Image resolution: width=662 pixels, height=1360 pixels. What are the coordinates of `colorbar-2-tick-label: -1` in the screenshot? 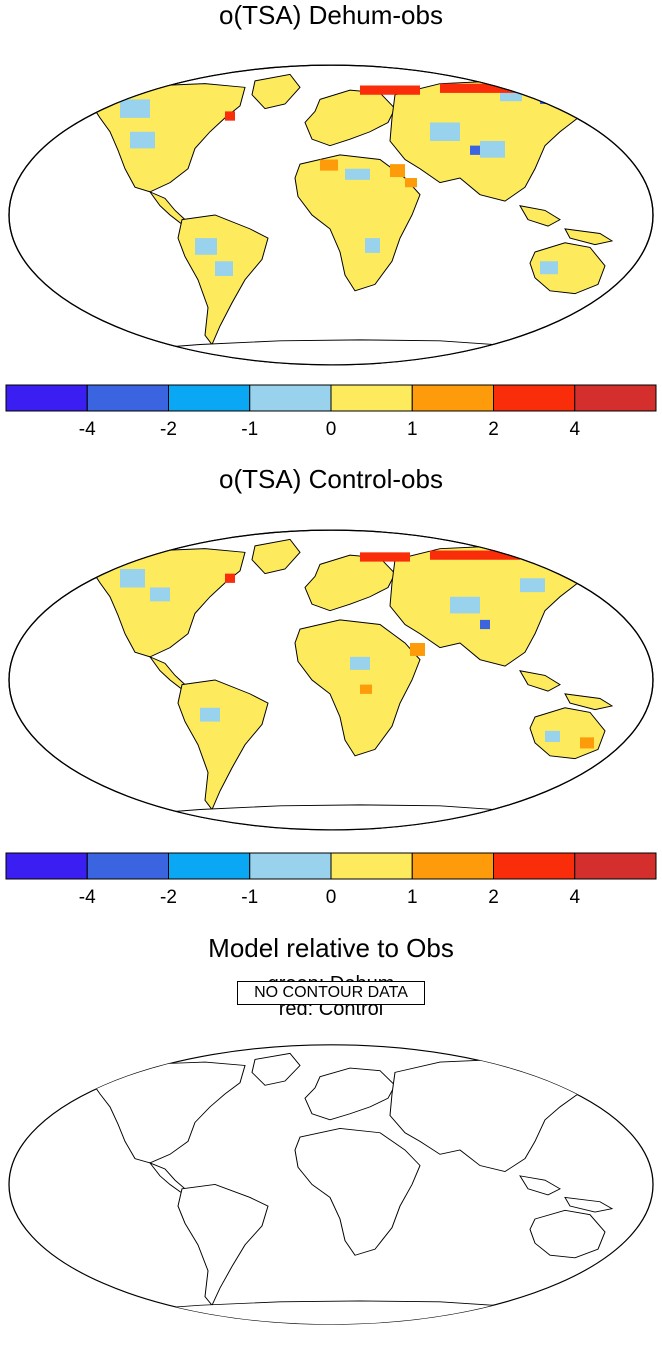 It's located at (249, 897).